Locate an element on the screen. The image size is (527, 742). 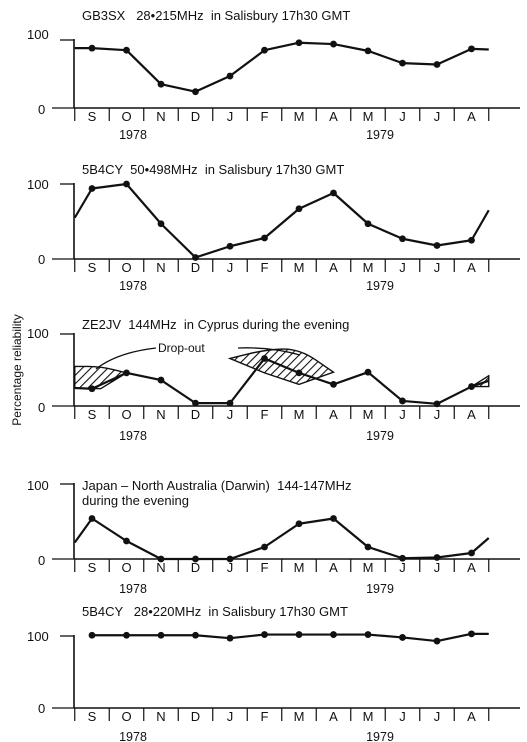
panel-2-series-line is located at coordinates (281, 220).